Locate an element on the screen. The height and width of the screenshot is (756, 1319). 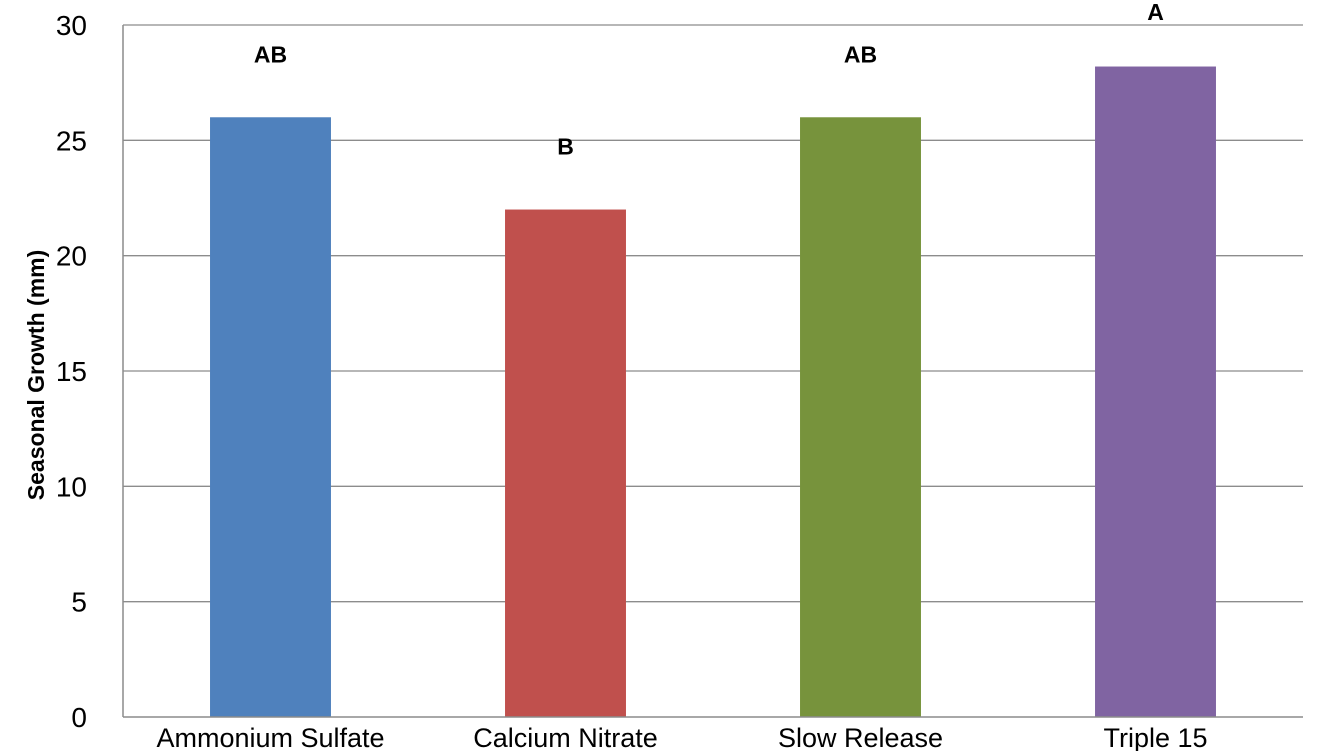
bar-data-label: B is located at coordinates (565, 147).